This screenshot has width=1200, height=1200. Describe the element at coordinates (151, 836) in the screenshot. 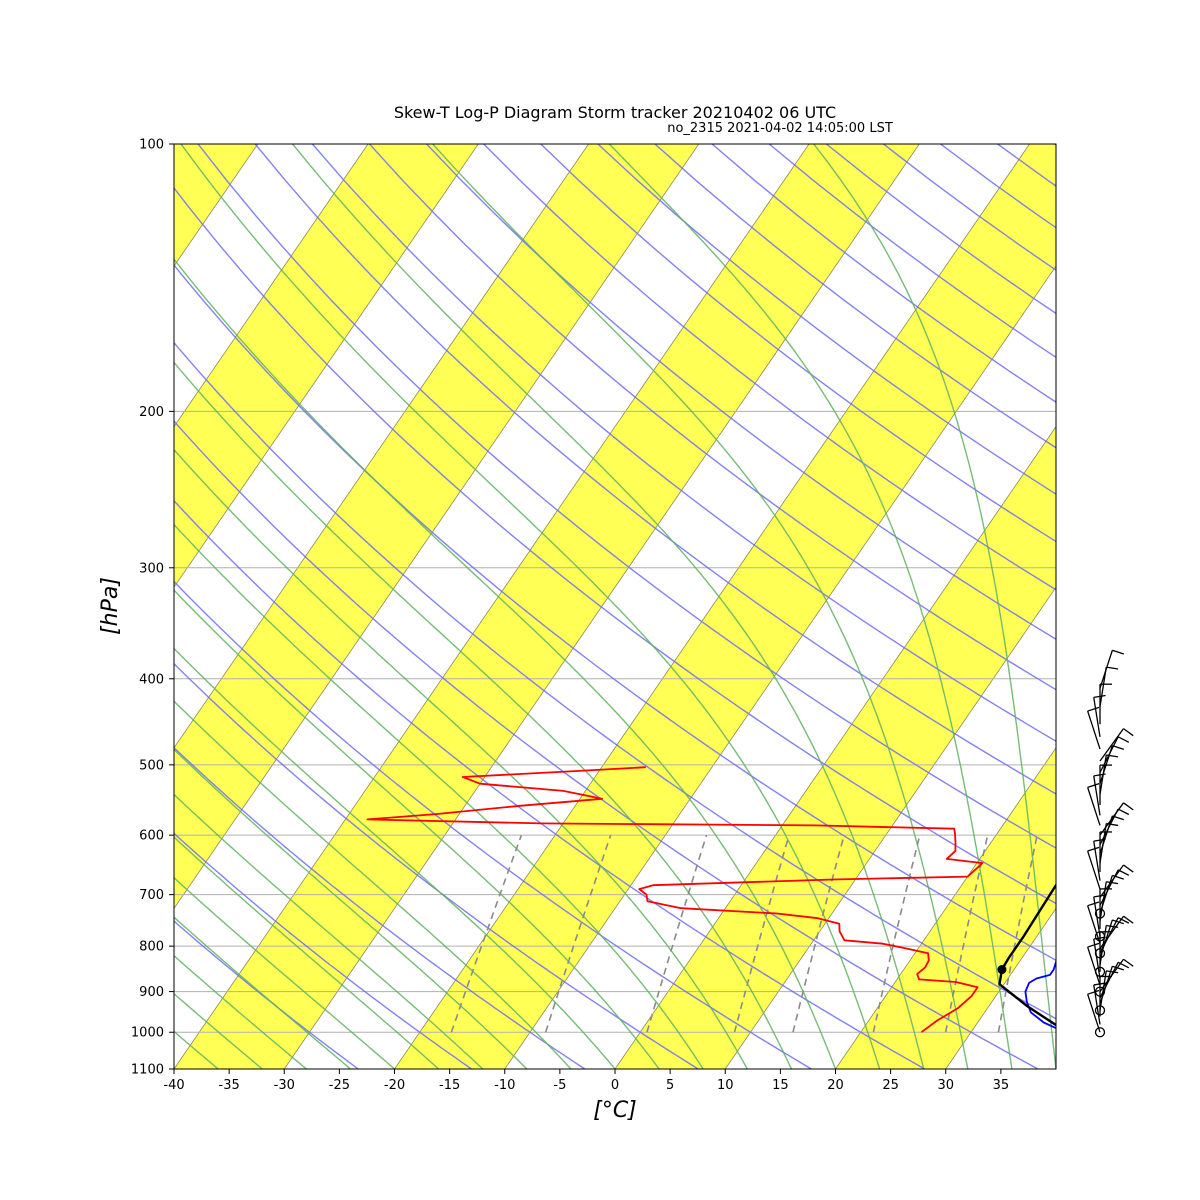

I see `y-tick-label: 600` at that location.